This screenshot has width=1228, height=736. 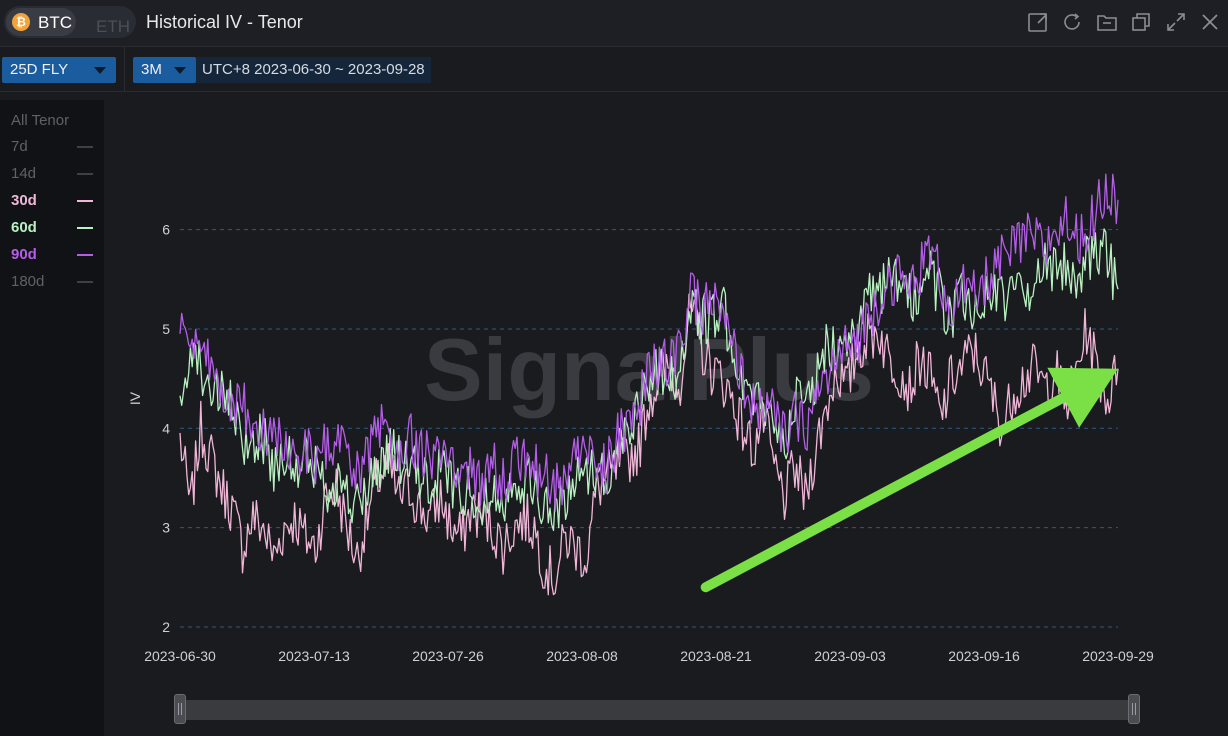 I want to click on legend-label: 30d, so click(x=24, y=200).